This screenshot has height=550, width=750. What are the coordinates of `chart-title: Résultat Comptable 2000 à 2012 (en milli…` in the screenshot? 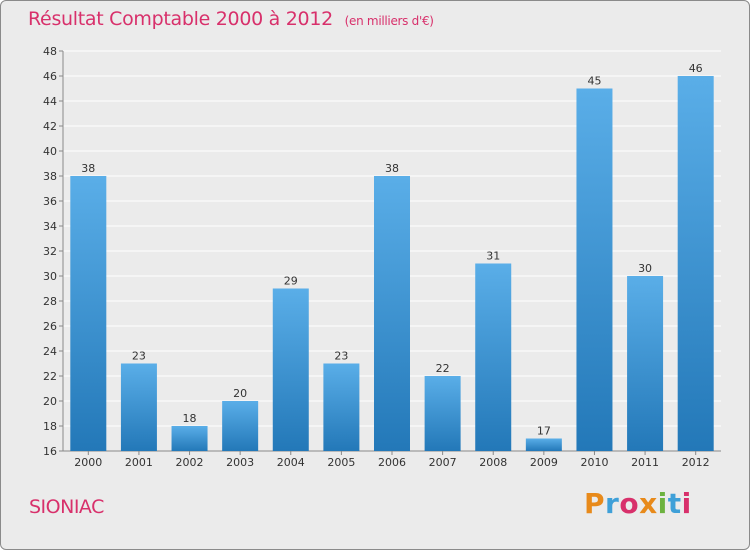 It's located at (231, 19).